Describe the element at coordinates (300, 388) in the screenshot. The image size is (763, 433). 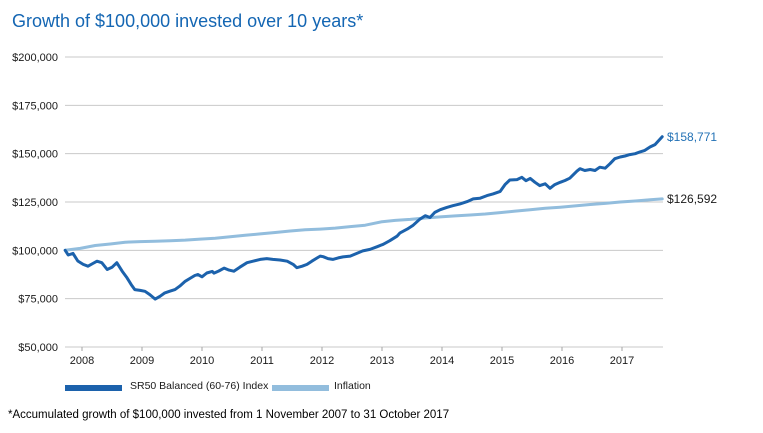
I see `legend-swatch-inflation` at that location.